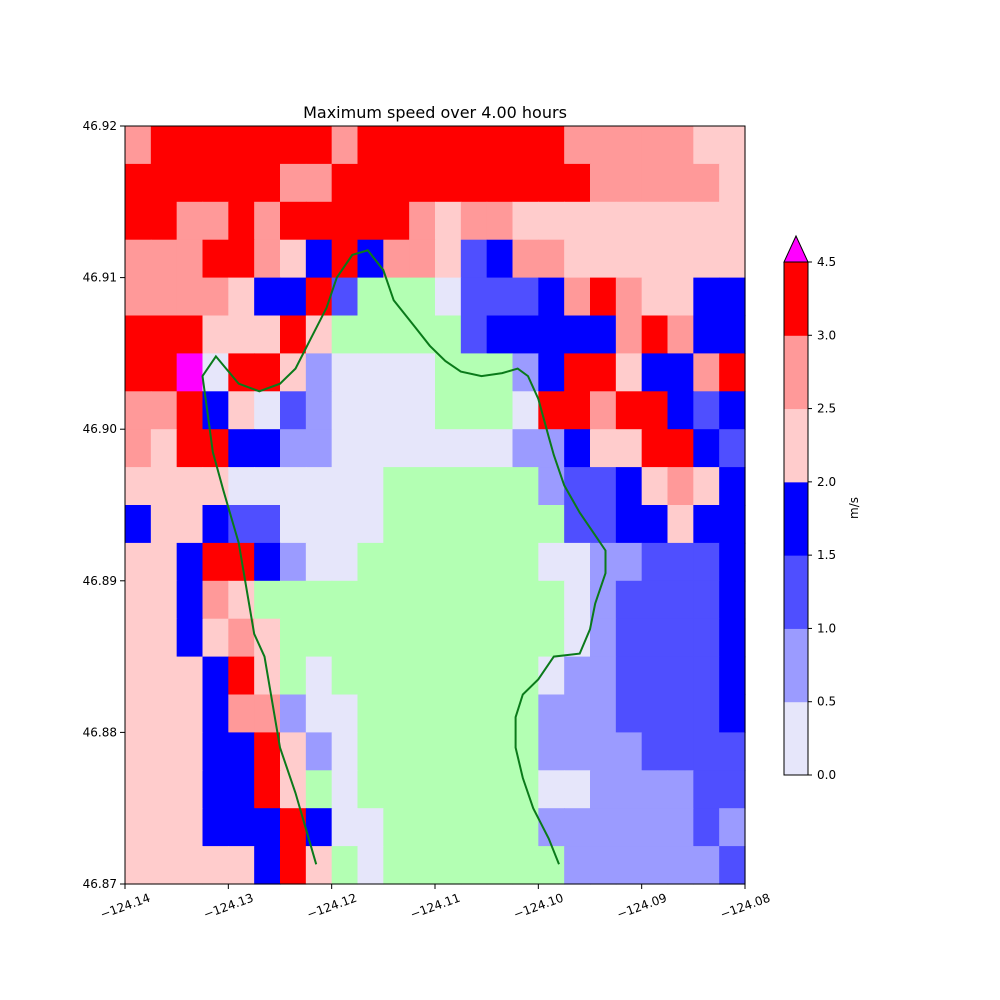  I want to click on chart-title: Maximum speed over 4.00 hours, so click(435, 112).